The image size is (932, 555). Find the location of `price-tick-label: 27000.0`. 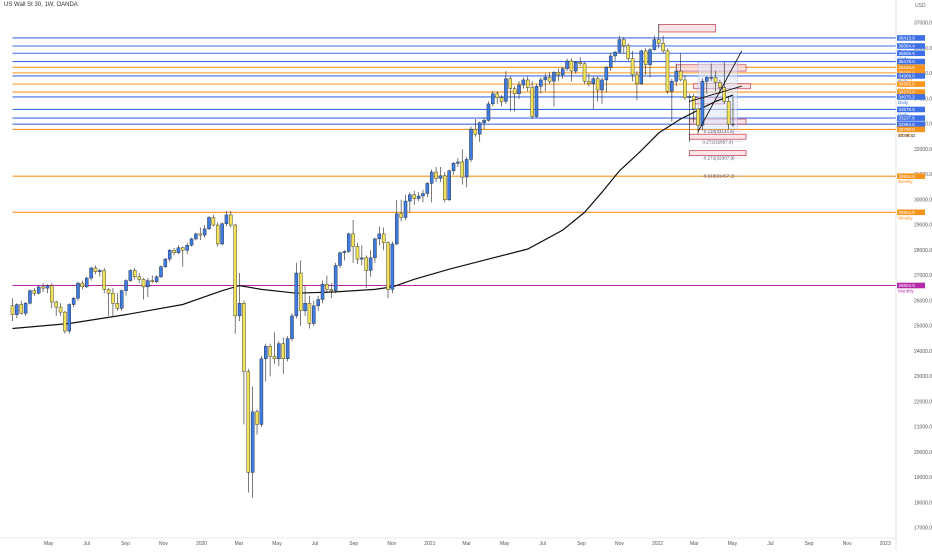

price-tick-label: 27000.0 is located at coordinates (923, 276).